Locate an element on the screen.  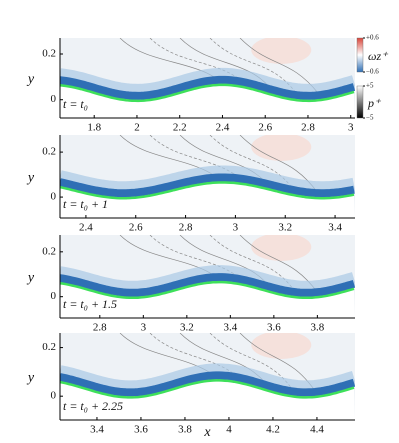
colorbar-tick-label: +5 is located at coordinates (370, 86).